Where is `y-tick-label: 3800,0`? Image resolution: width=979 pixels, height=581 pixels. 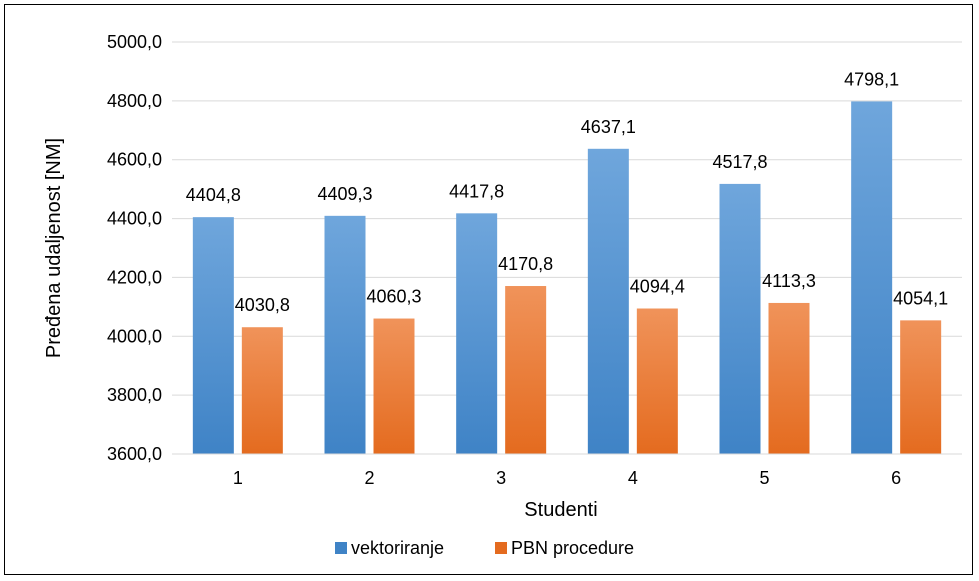 y-tick-label: 3800,0 is located at coordinates (134, 395).